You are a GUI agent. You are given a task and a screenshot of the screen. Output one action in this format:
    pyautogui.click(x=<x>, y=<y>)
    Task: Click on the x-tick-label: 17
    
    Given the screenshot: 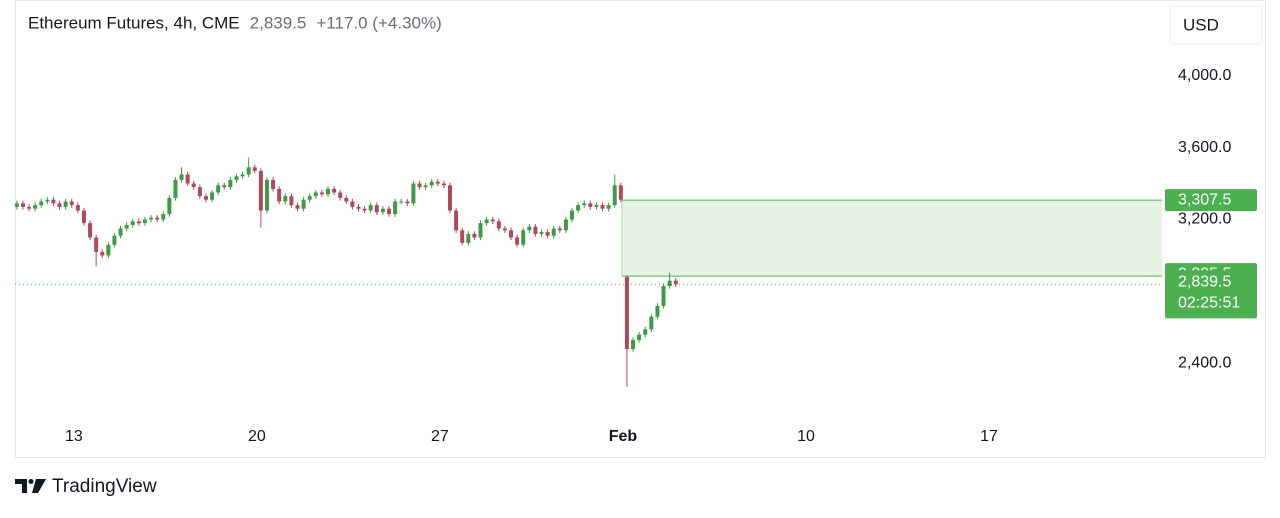 What is the action you would take?
    pyautogui.click(x=989, y=436)
    